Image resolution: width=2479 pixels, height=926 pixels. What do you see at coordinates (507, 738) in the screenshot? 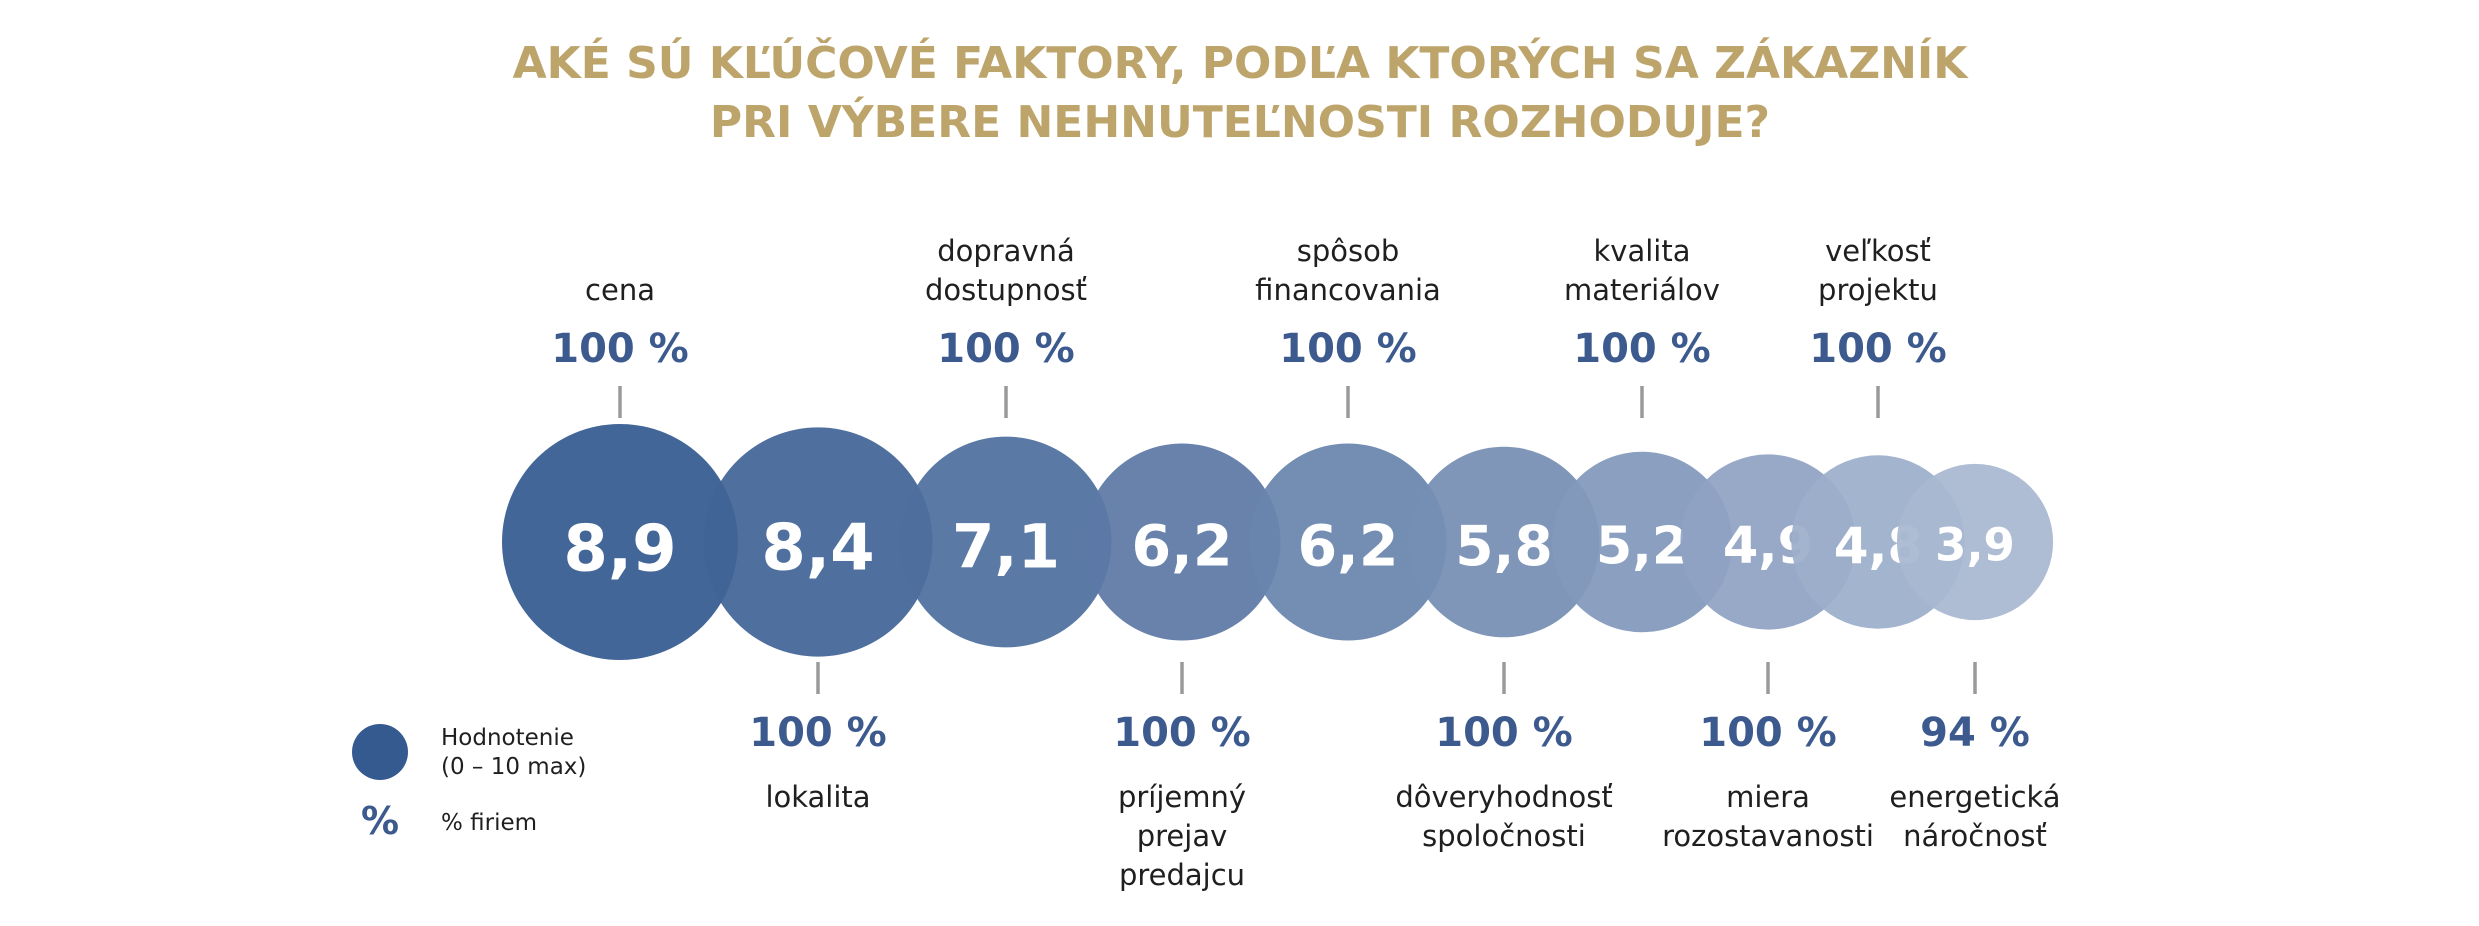
I see `legend-rating-label-line1: Hodnotenie` at bounding box center [507, 738].